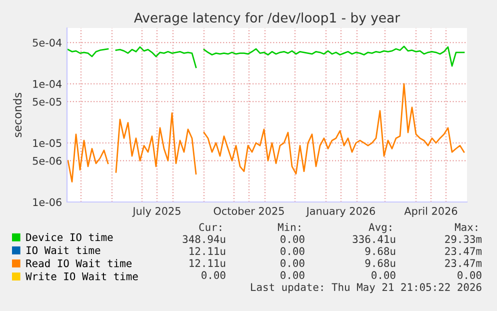  What do you see at coordinates (79, 263) in the screenshot?
I see `legend-label: Read IO Wait time` at bounding box center [79, 263].